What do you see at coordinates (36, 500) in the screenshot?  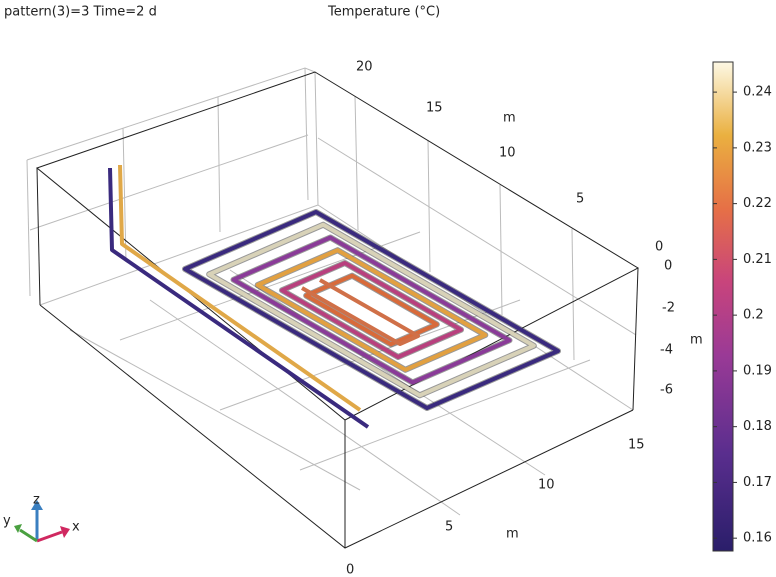 I see `triad-z: z` at bounding box center [36, 500].